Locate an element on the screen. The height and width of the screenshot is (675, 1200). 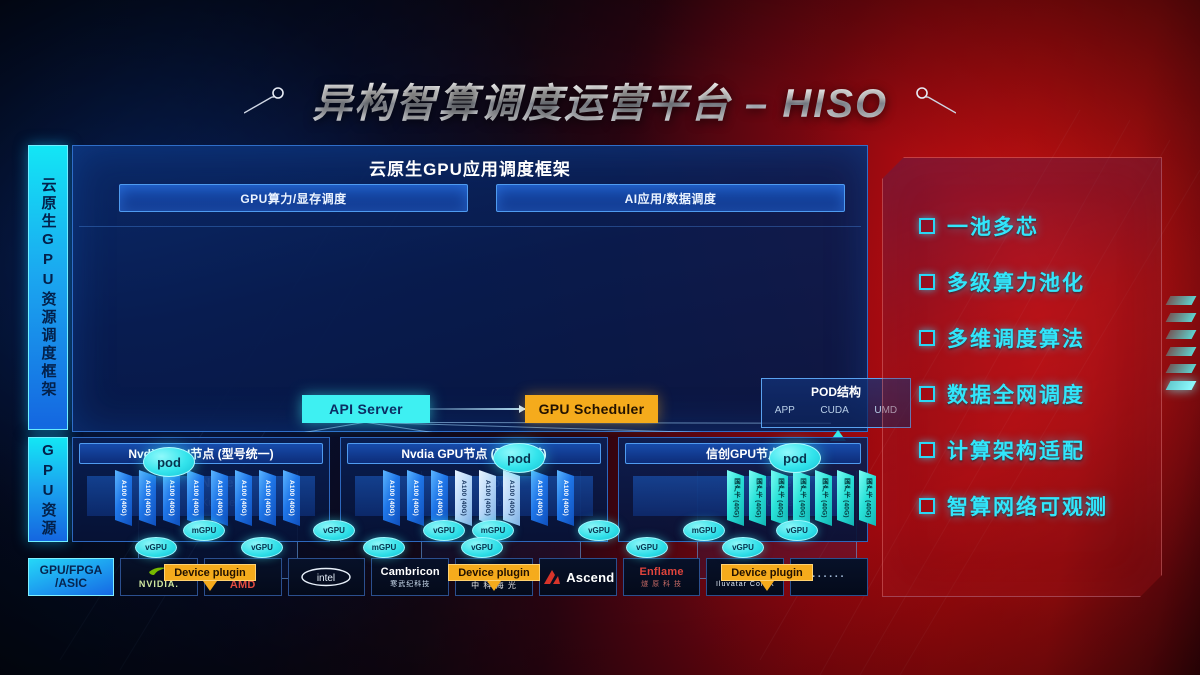
device-plugin-2: Device plugin is located at coordinates (494, 572).